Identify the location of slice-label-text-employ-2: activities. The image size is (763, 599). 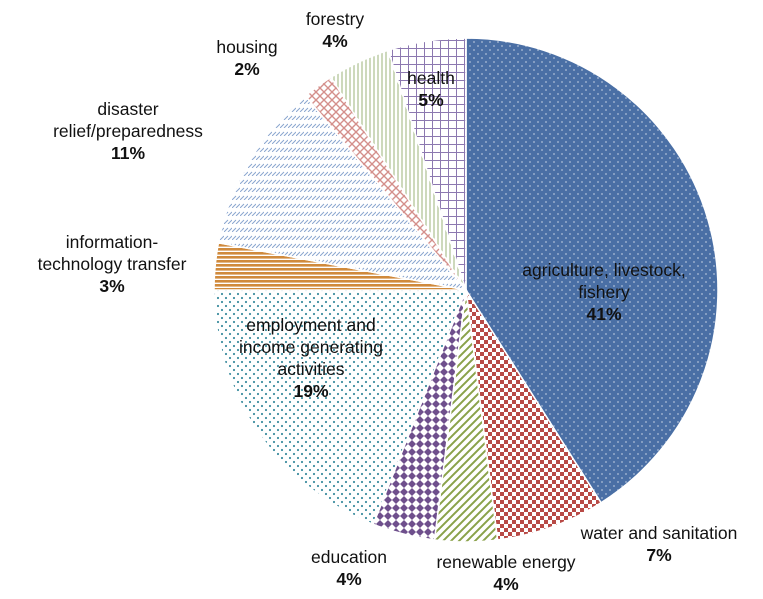
(310, 369).